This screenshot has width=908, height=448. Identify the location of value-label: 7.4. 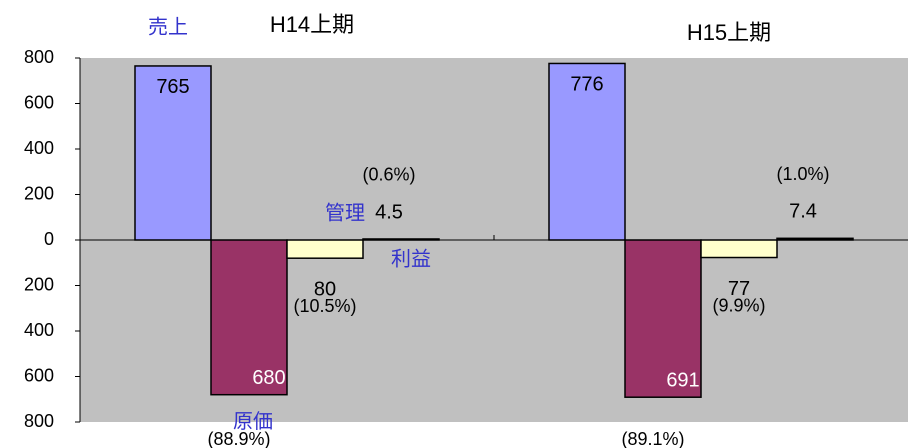
(803, 212).